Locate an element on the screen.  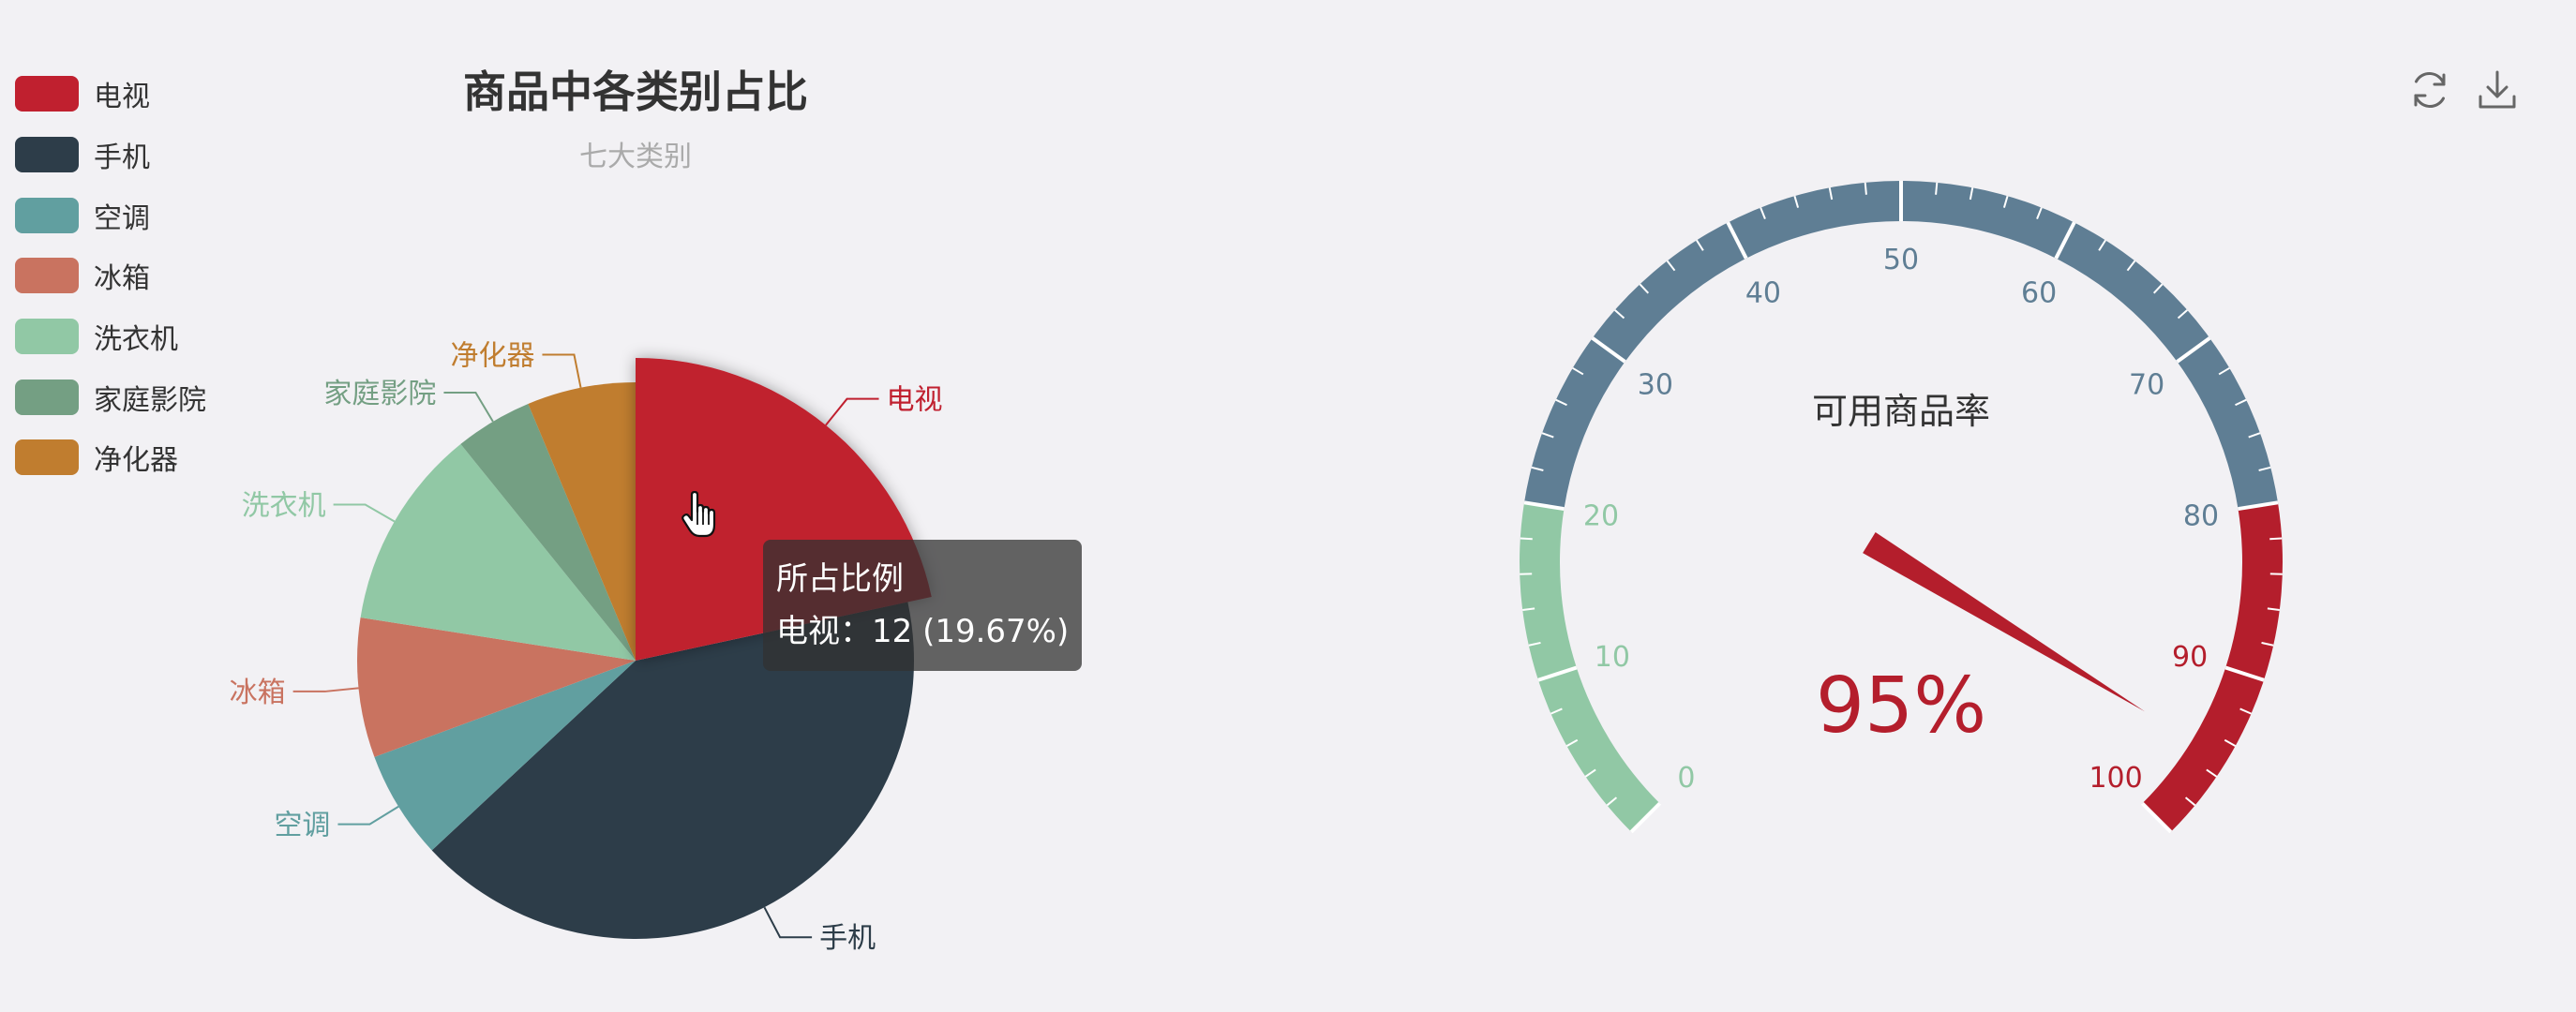
gauge-tick-label: 90 is located at coordinates (2190, 657).